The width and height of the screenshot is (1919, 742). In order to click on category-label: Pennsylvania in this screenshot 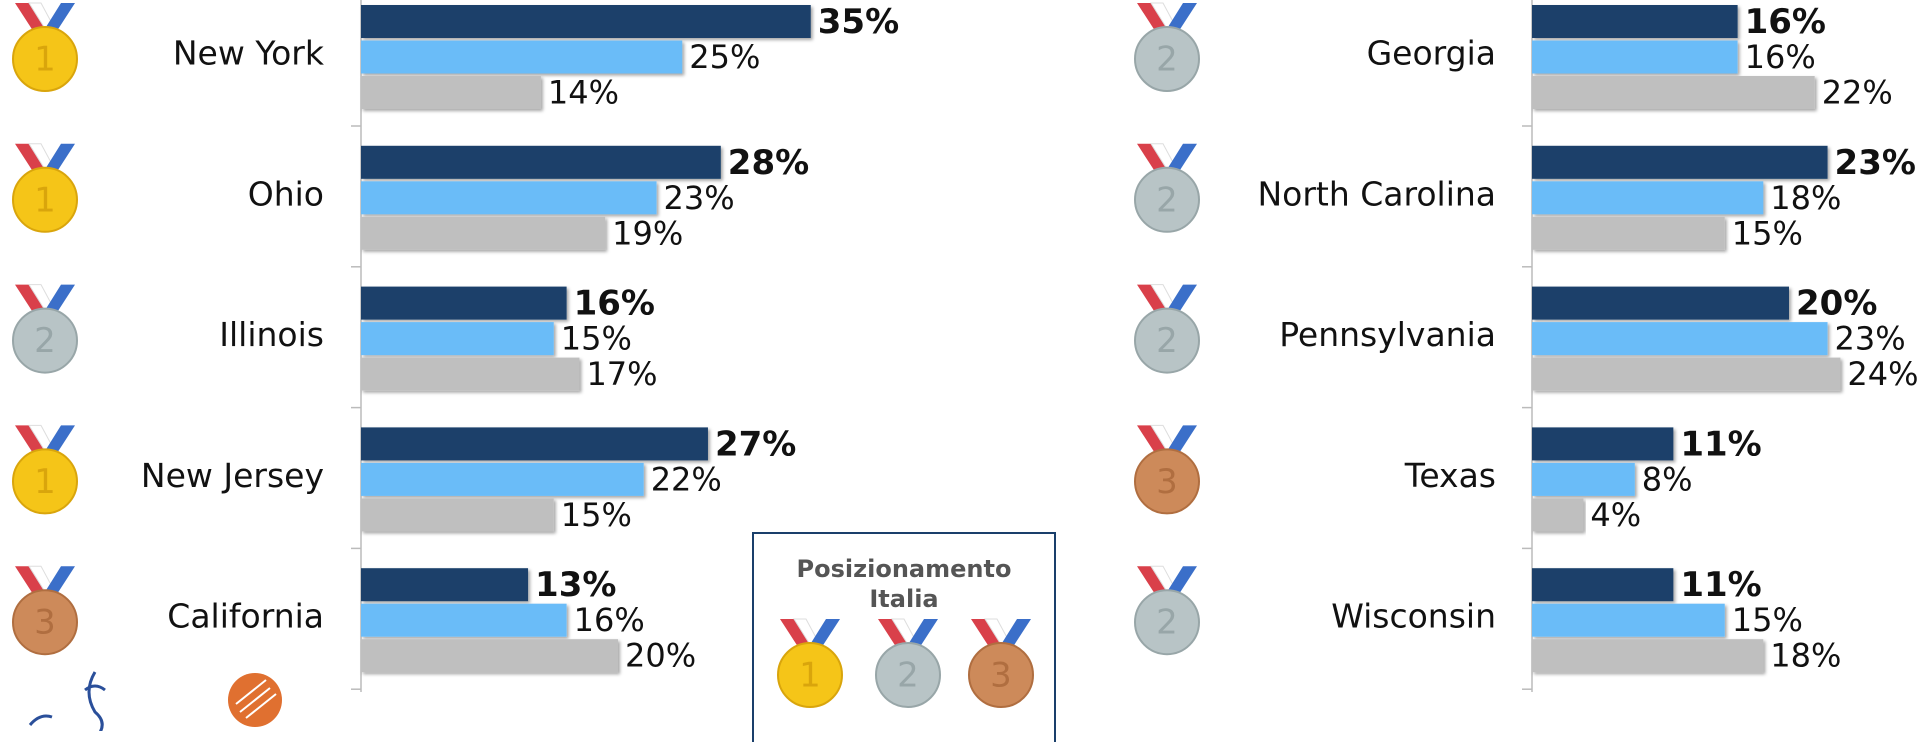, I will do `click(1387, 334)`.